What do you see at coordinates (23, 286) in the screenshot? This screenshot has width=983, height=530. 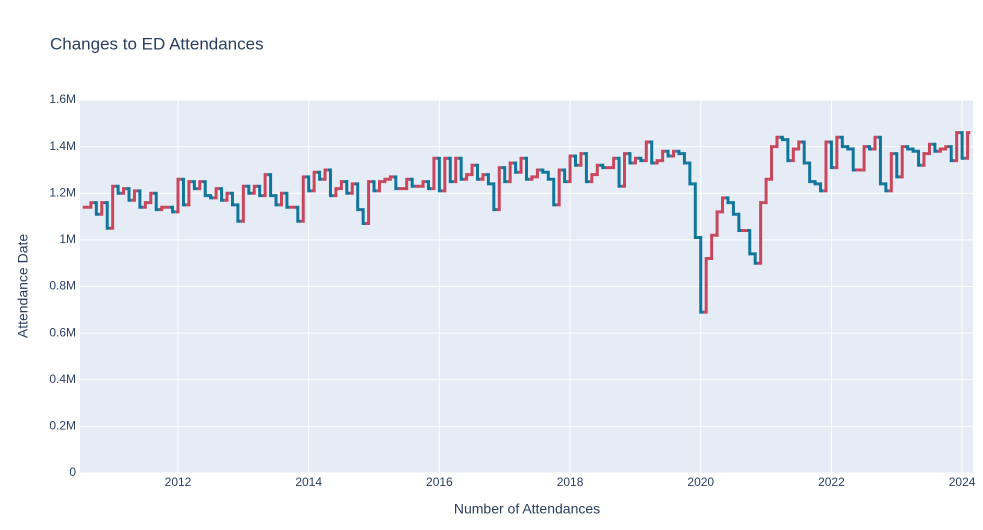 I see `y-axis-label: Attendance Date` at bounding box center [23, 286].